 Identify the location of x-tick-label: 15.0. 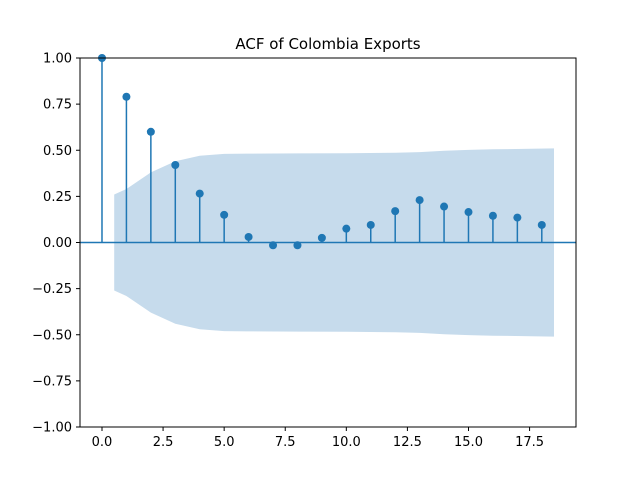
(468, 442).